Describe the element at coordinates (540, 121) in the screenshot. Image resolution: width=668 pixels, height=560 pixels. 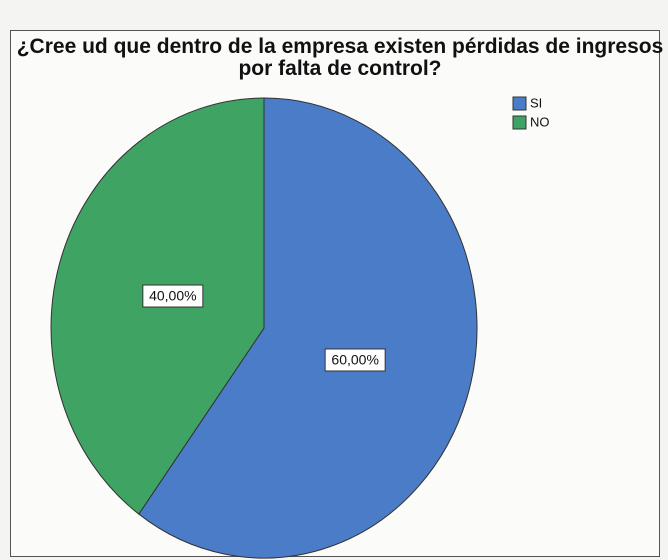
I see `legend-label: NO` at that location.